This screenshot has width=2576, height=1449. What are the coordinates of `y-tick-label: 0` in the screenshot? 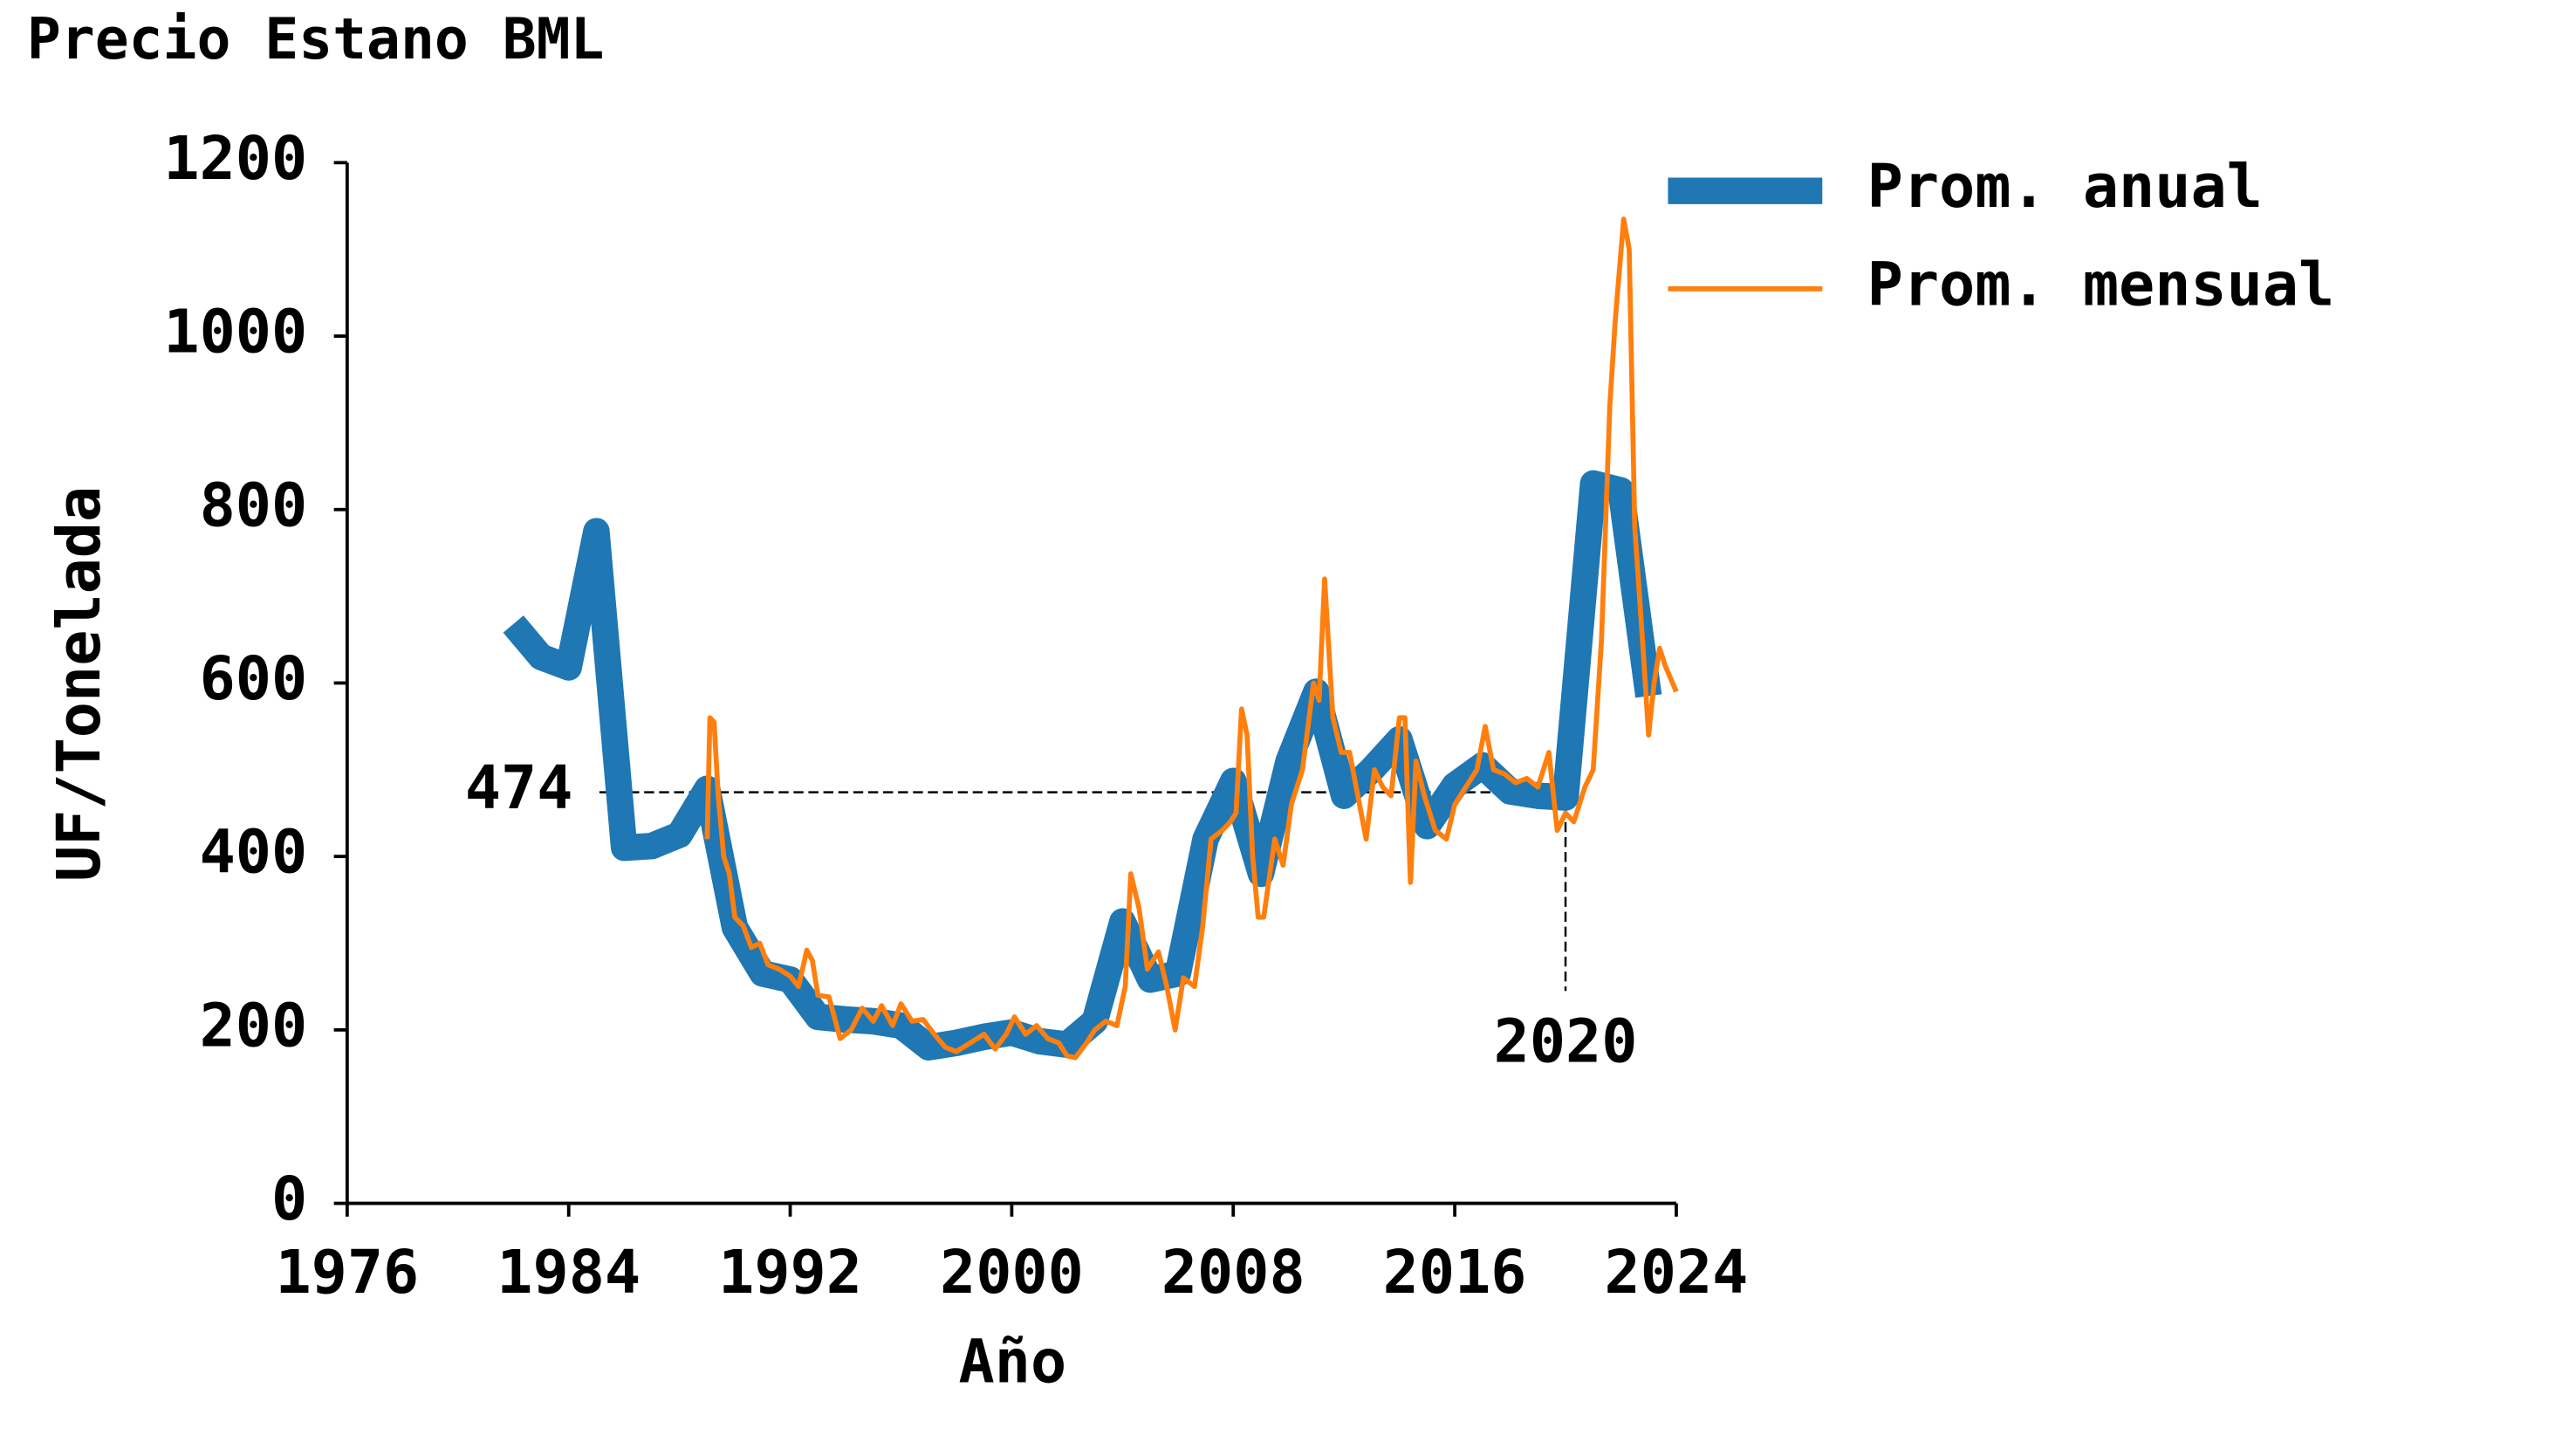 It's located at (289, 1199).